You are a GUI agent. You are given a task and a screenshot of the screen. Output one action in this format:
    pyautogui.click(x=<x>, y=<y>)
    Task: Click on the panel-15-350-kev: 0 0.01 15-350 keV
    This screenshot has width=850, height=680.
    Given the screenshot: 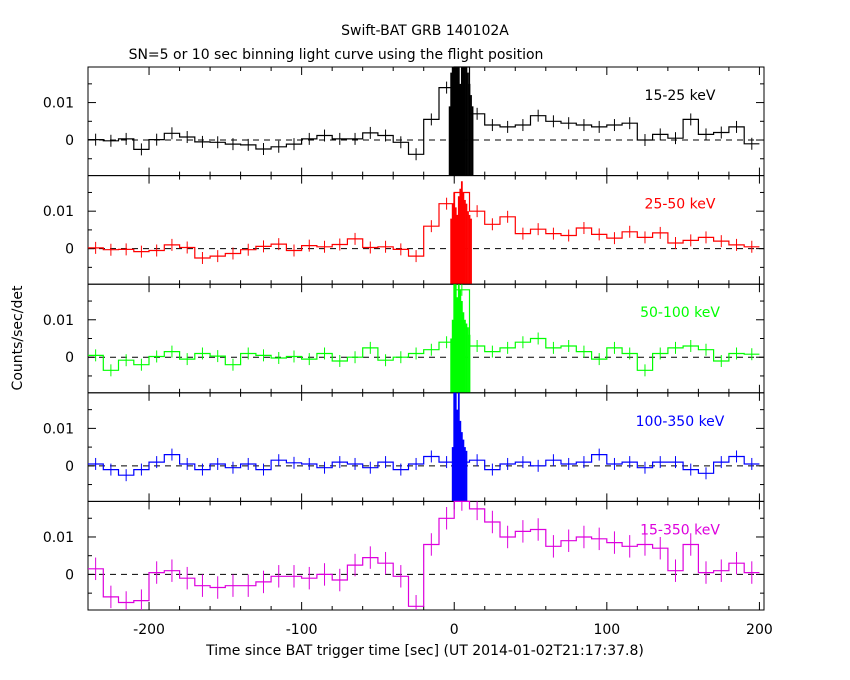 What is the action you would take?
    pyautogui.click(x=404, y=555)
    